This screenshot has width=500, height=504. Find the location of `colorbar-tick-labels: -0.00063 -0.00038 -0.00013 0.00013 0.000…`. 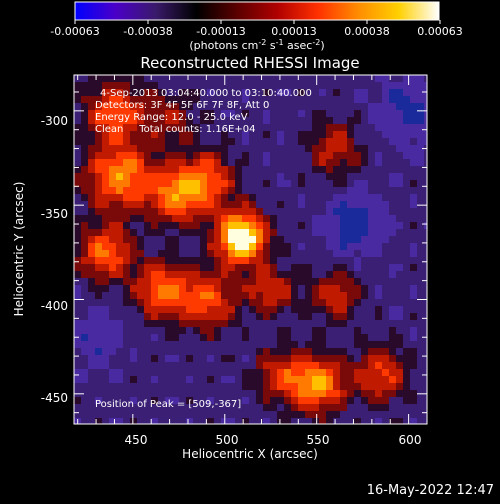

colorbar-tick-labels: -0.00063 -0.00038 -0.00013 0.00013 0.000… is located at coordinates (256, 31).